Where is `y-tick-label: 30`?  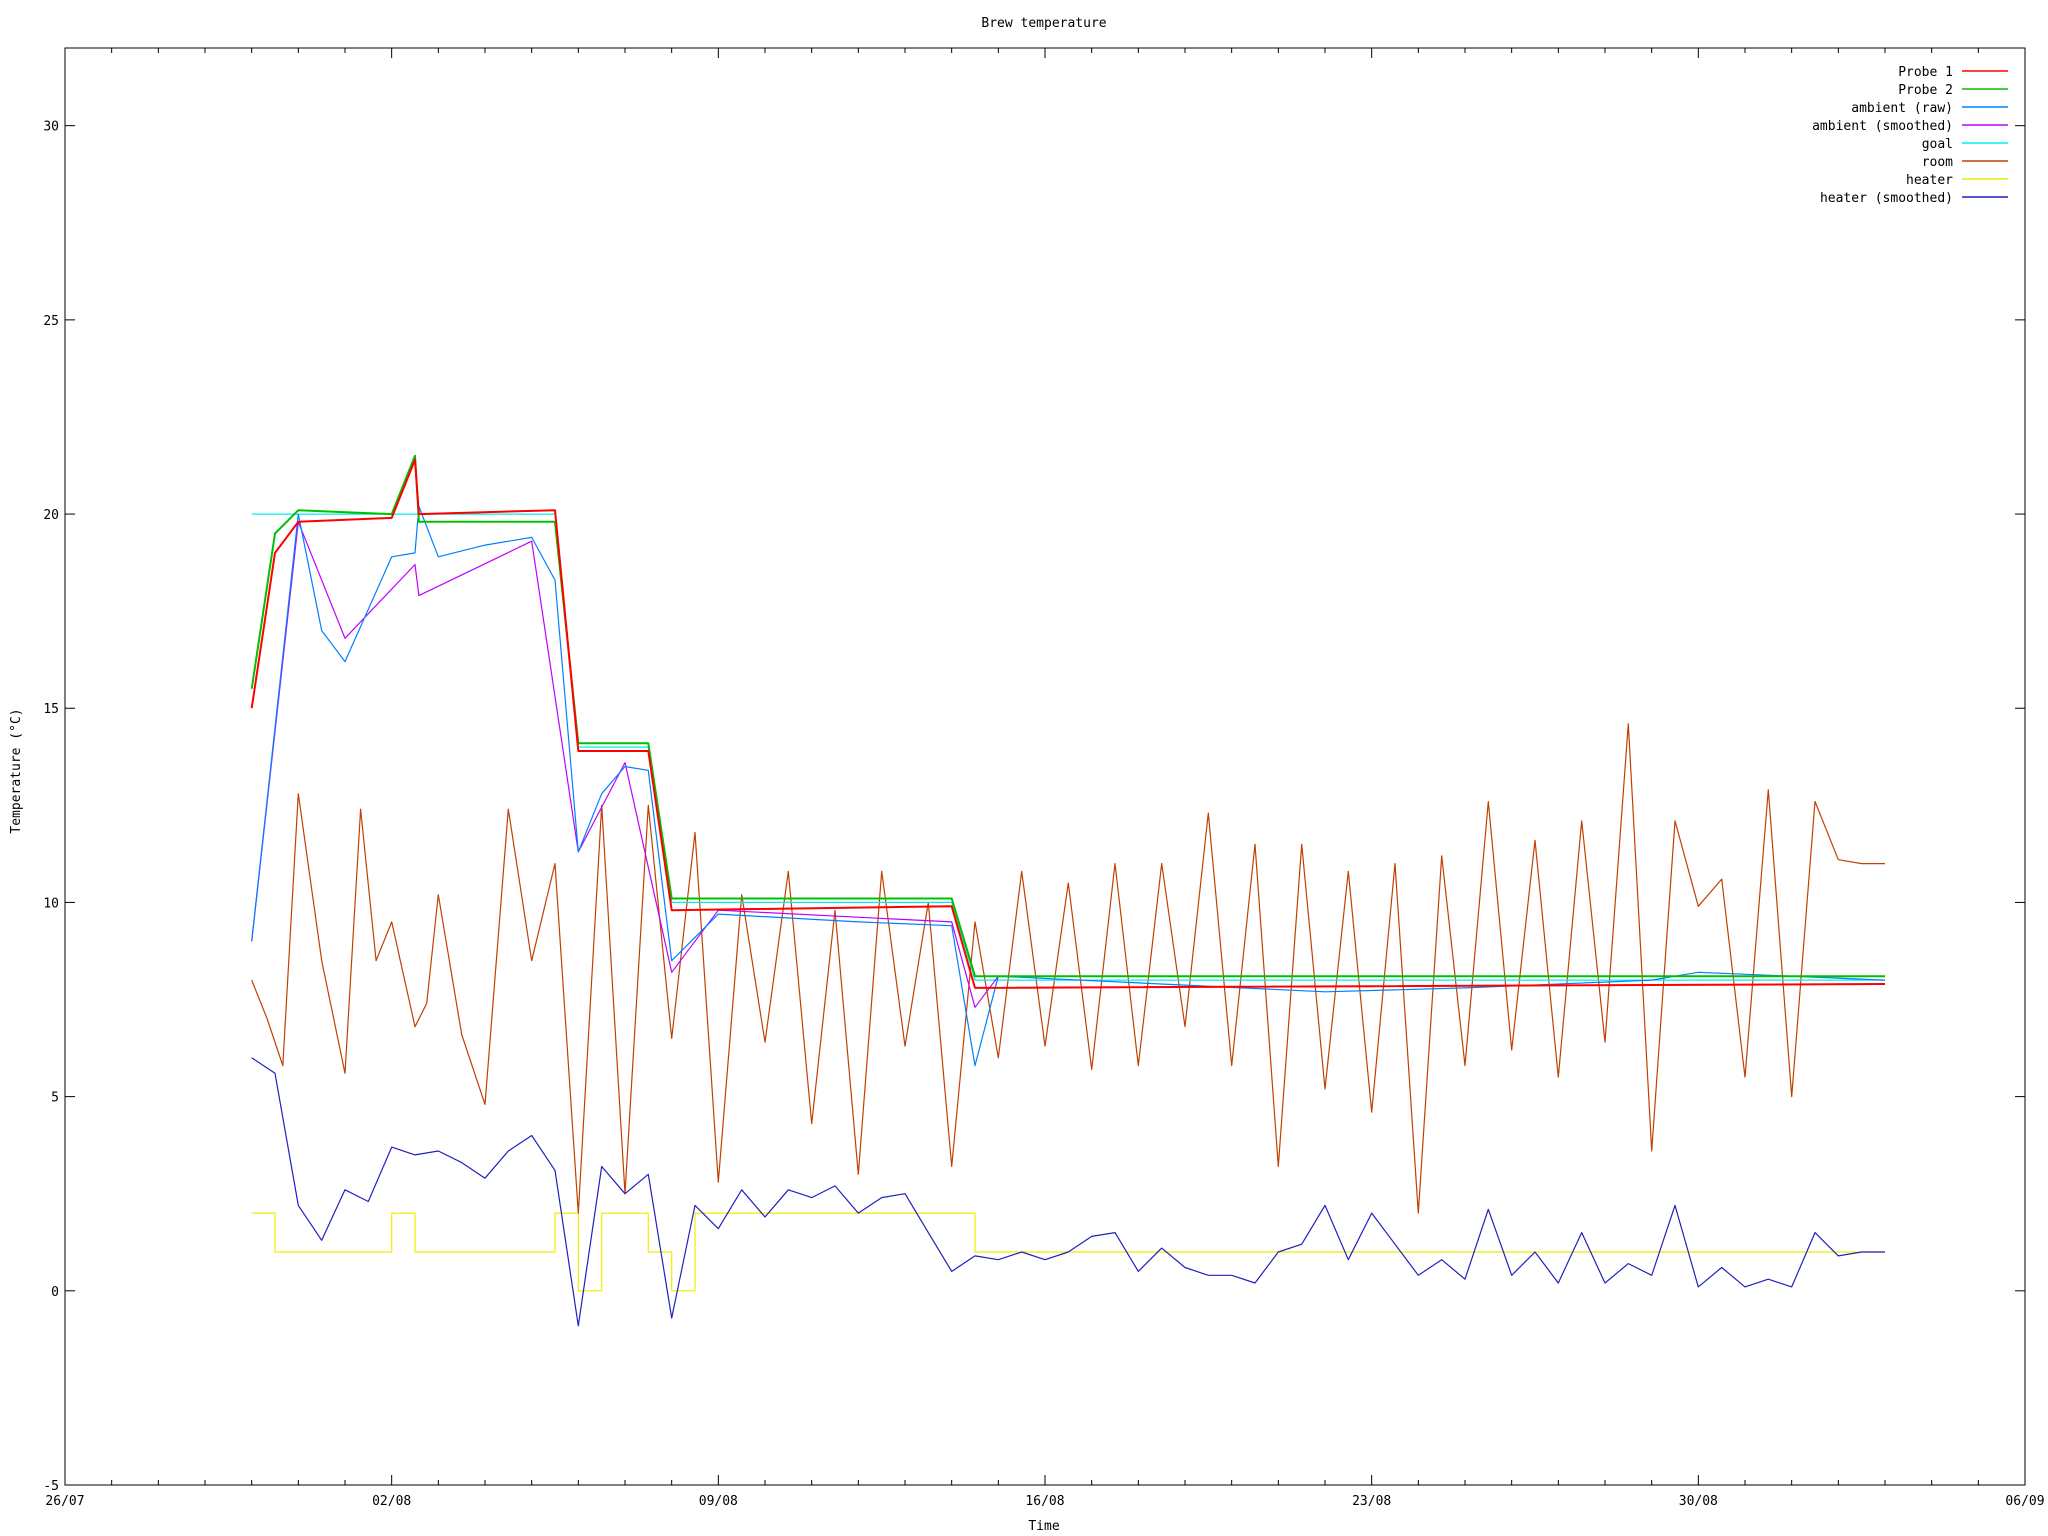 y-tick-label: 30 is located at coordinates (51, 127).